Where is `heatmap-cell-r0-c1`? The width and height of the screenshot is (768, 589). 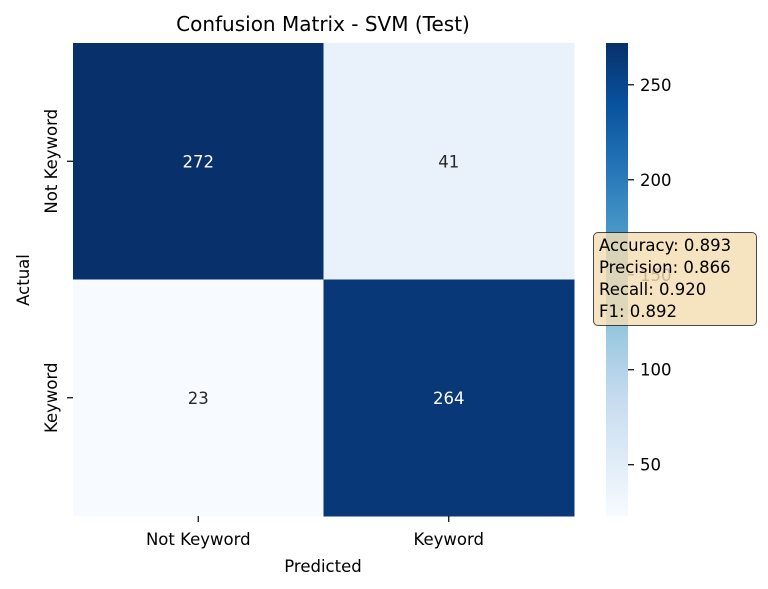
heatmap-cell-r0-c1 is located at coordinates (449, 161).